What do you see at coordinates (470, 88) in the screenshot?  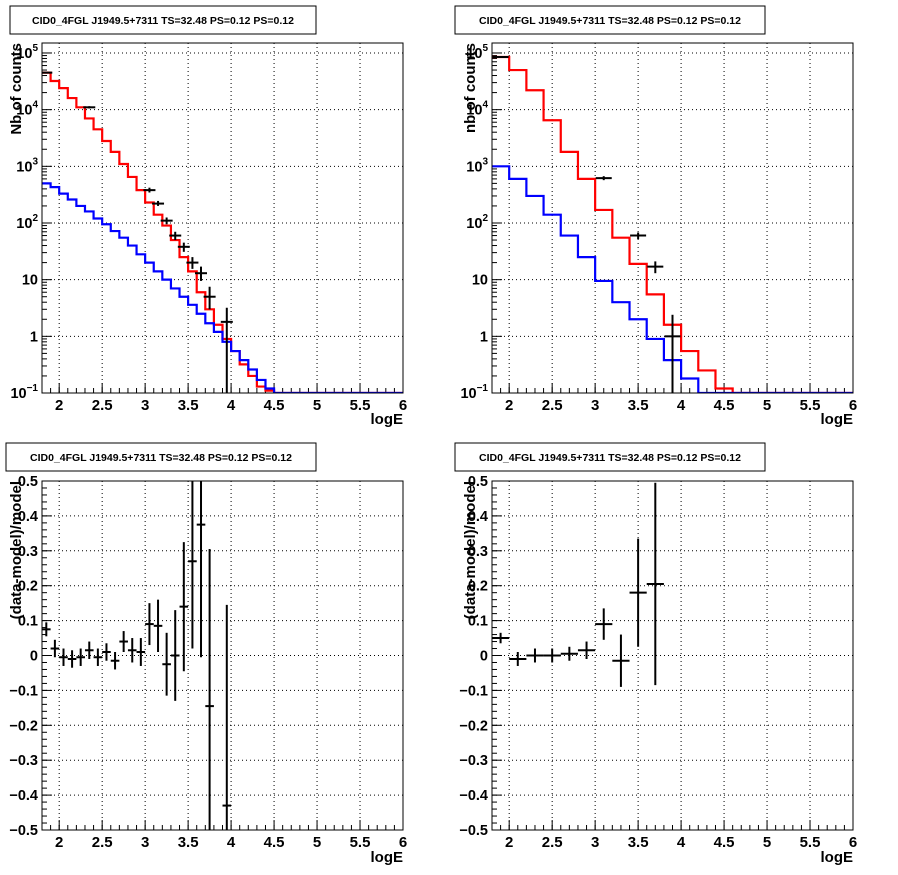 I see `y-axis-label: nb of counts` at bounding box center [470, 88].